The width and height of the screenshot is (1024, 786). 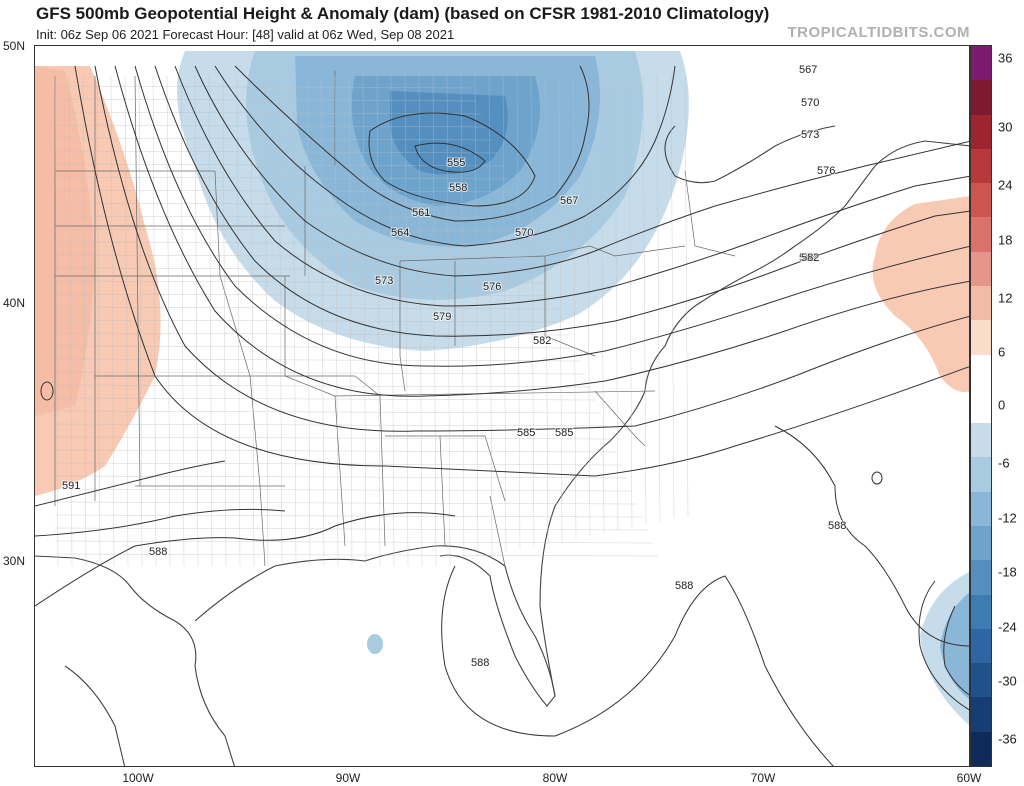 What do you see at coordinates (458, 188) in the screenshot?
I see `contour-label: 558` at bounding box center [458, 188].